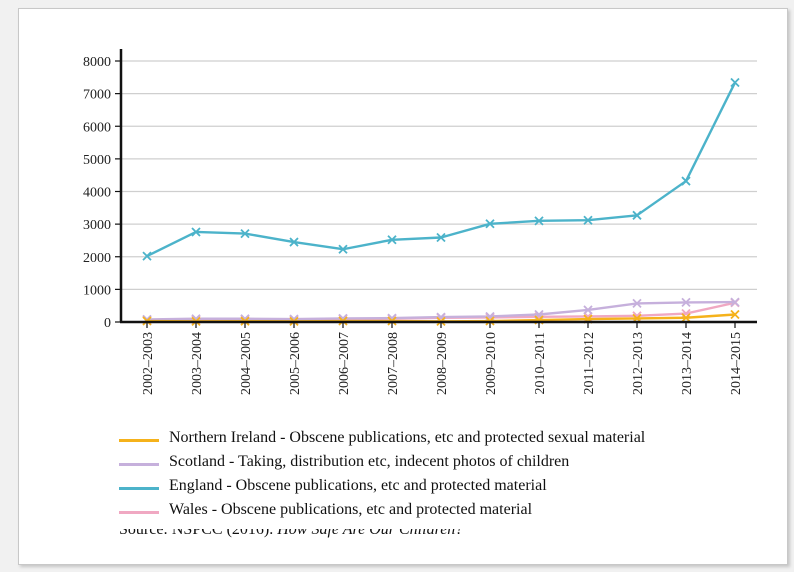 The image size is (794, 572). Describe the element at coordinates (148, 363) in the screenshot. I see `x-tick-label: 2002–2003` at that location.